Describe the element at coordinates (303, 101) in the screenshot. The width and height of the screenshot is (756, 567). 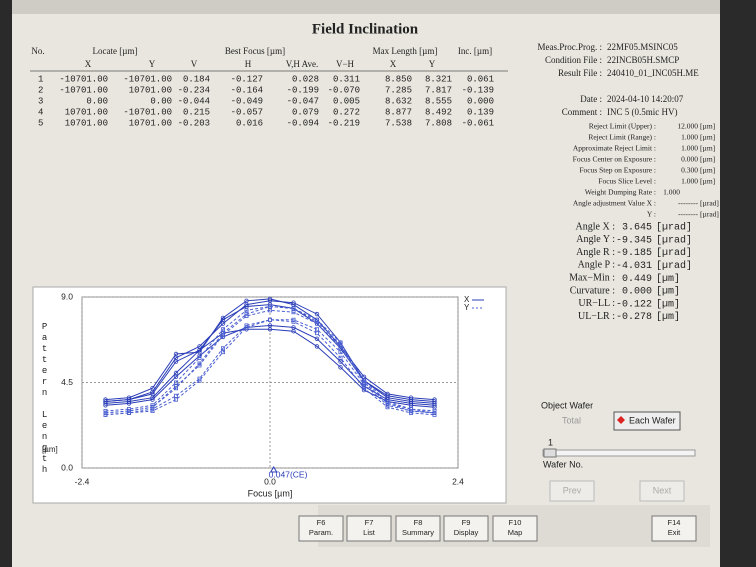
I see `table-cell: -0.047` at that location.